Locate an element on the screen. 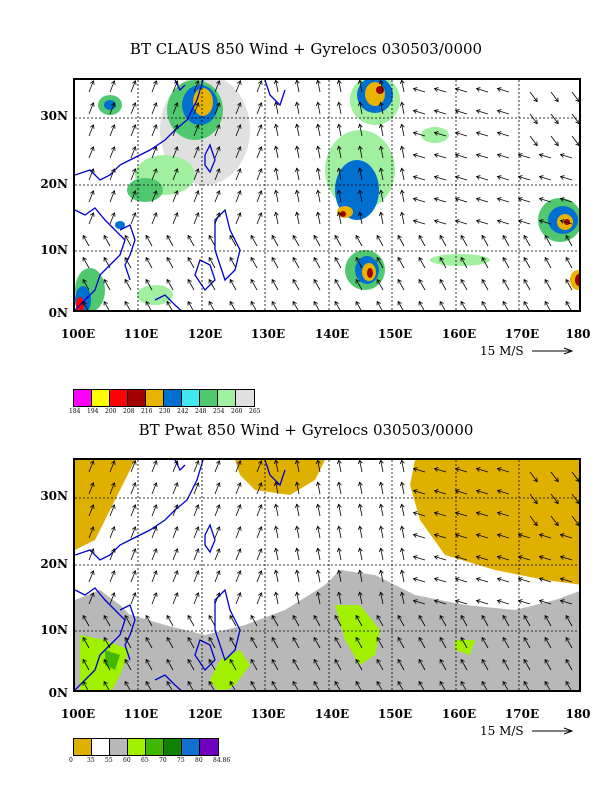 This screenshot has height=792, width=612. map1-lat-label: 0N is located at coordinates (58, 313).